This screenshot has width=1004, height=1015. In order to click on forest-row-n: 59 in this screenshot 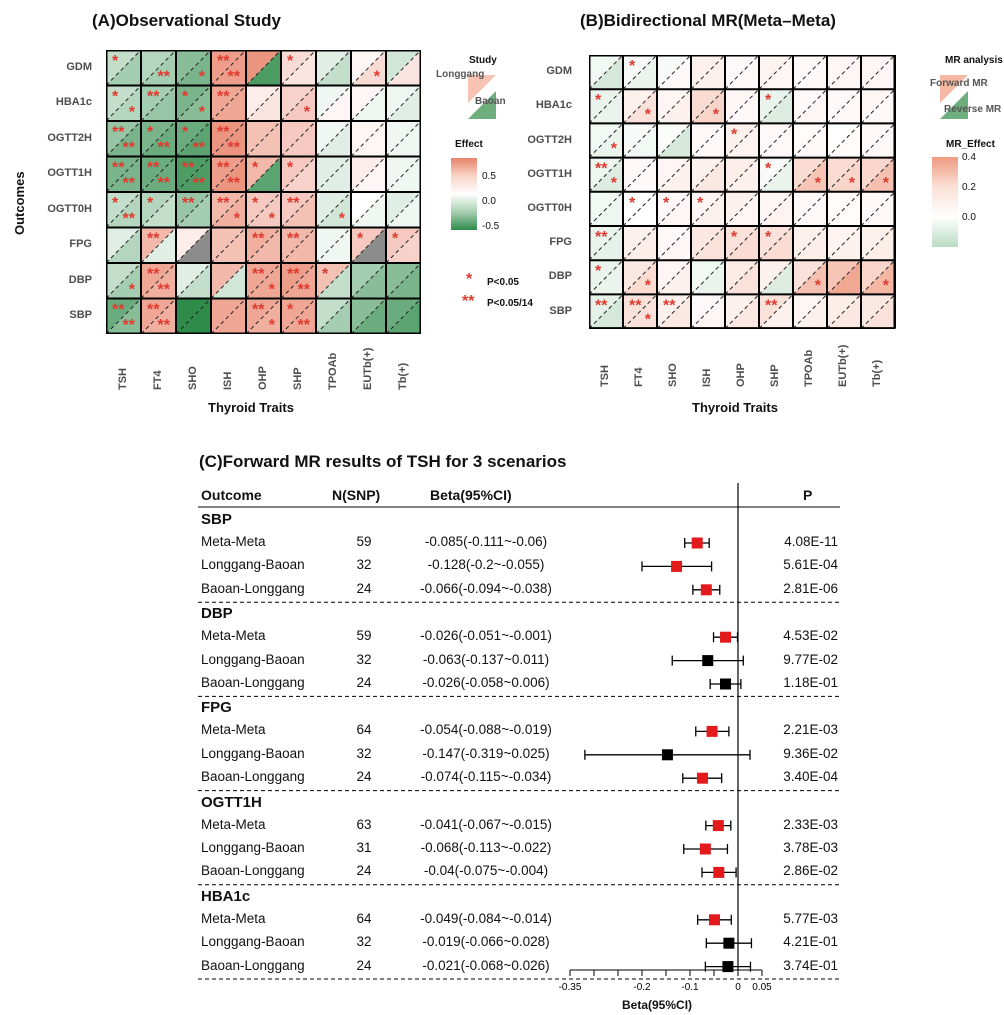, I will do `click(364, 541)`.